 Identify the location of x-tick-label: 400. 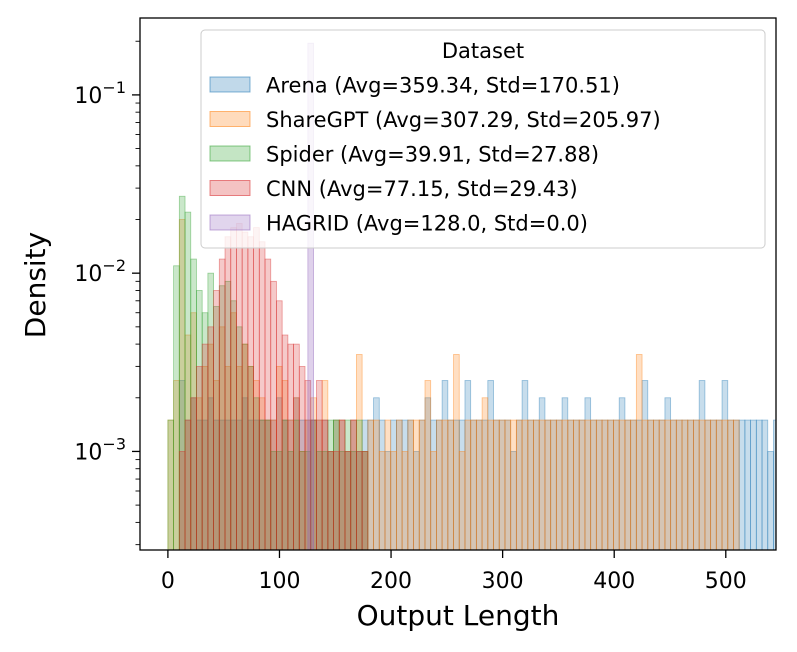
(614, 581).